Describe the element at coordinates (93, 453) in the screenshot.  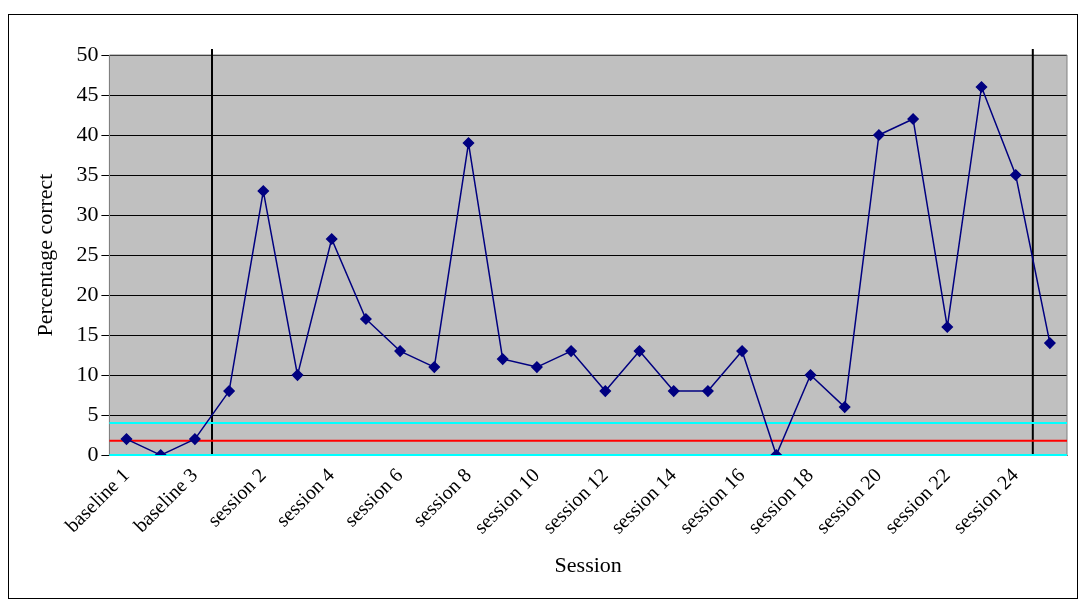
I see `y-tick-label: 0` at that location.